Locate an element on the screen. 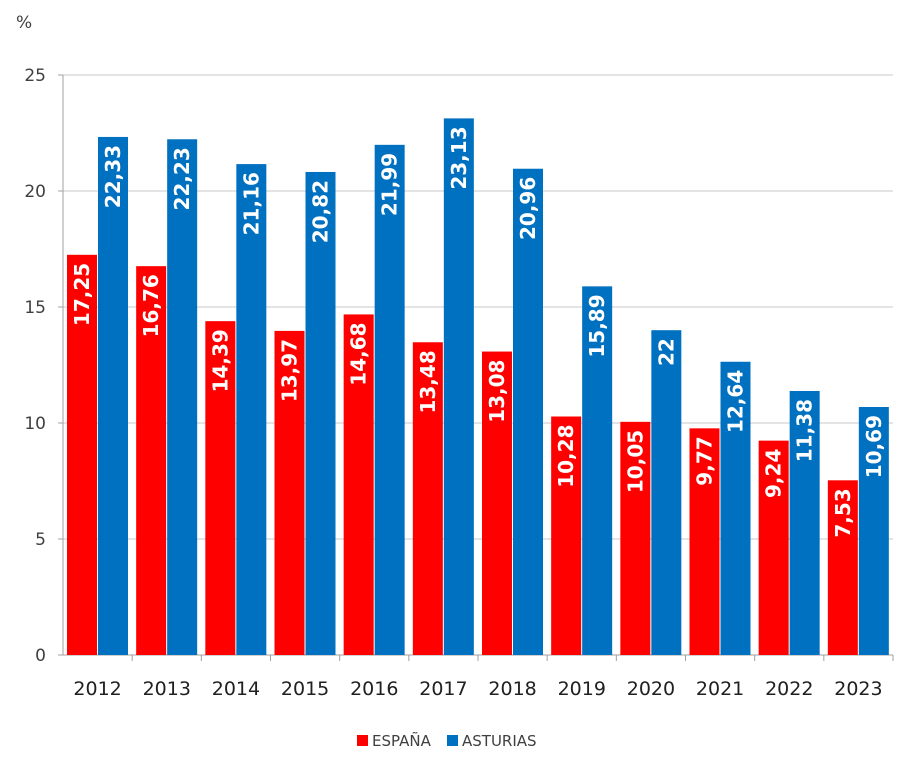  data-label: 7,53 is located at coordinates (843, 512).